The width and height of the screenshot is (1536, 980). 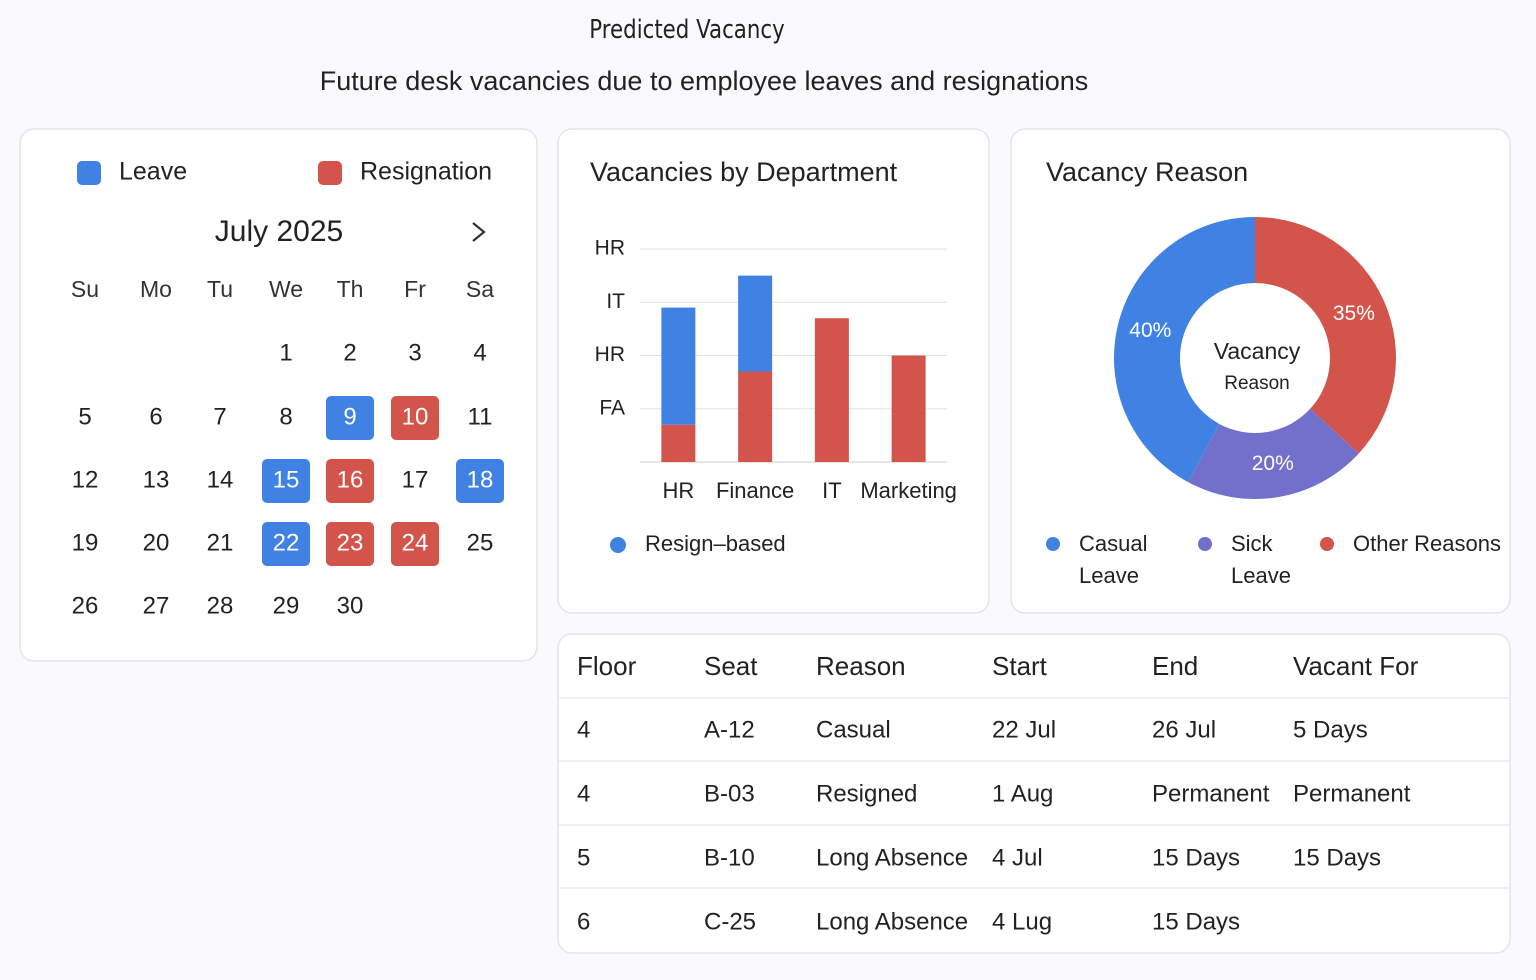 I want to click on day-number: 4, so click(x=479, y=352).